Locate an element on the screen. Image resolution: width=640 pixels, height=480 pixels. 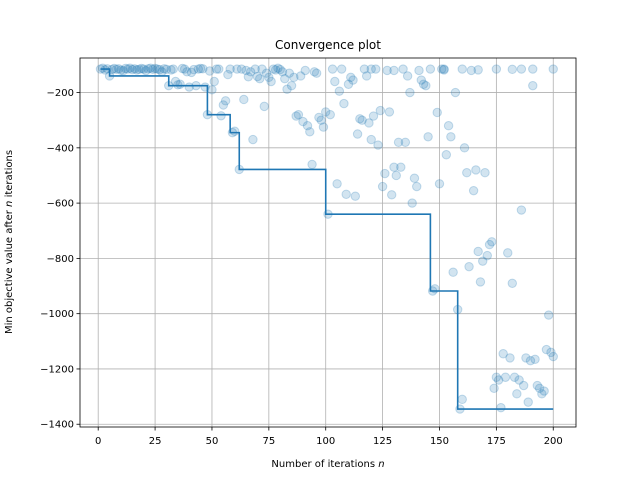
chart-title: Convergence plot is located at coordinates (328, 45).